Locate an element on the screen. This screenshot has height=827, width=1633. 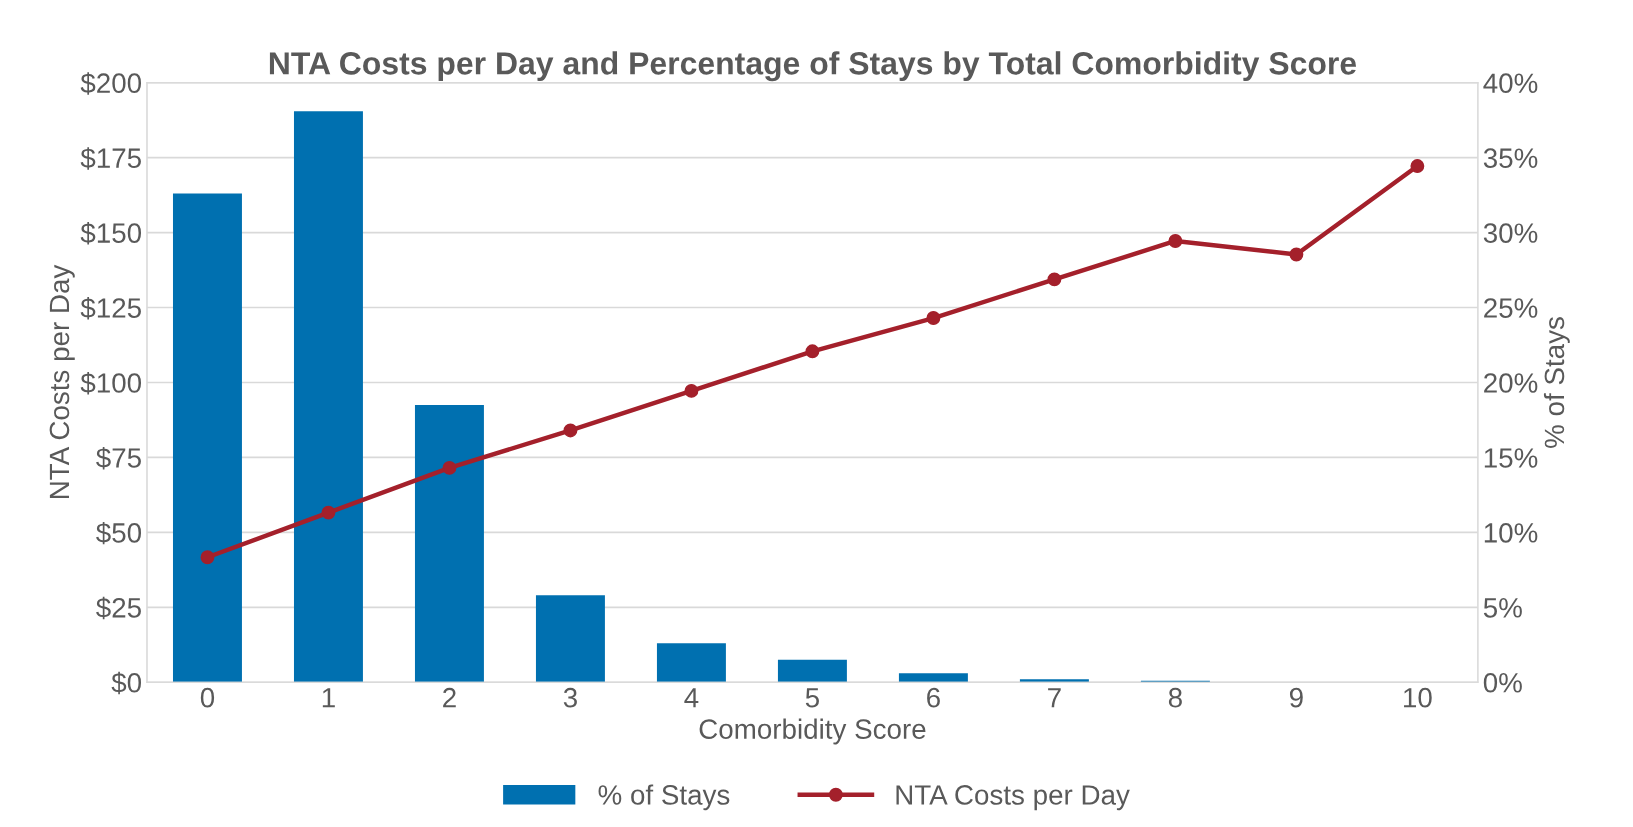
x-tick-label: 6 is located at coordinates (933, 697).